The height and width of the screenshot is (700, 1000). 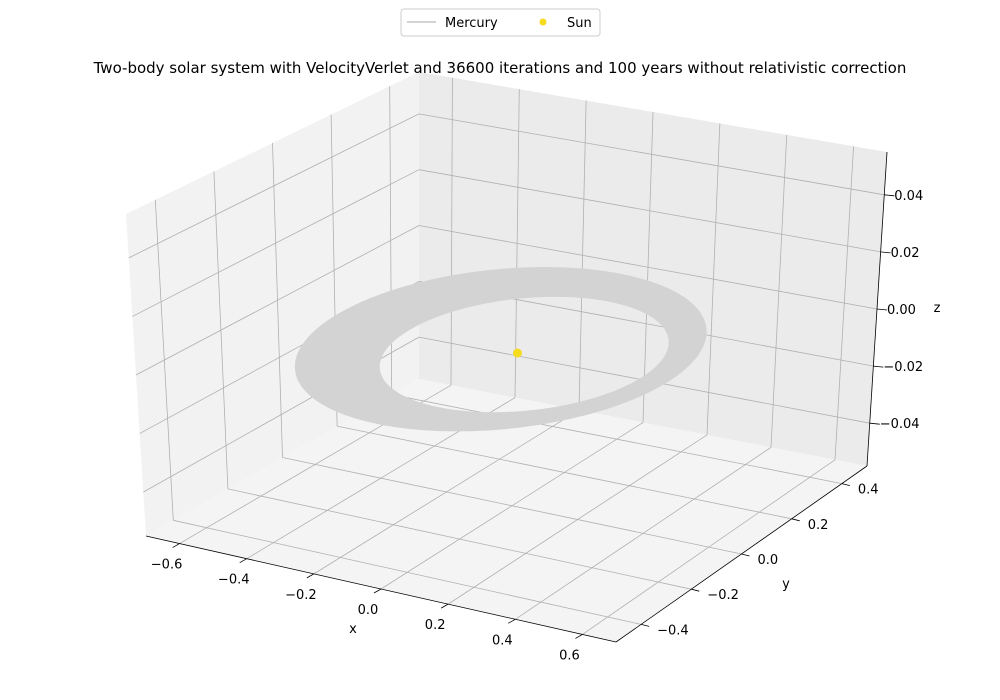 I want to click on z-tick-label: 0.02, so click(x=905, y=253).